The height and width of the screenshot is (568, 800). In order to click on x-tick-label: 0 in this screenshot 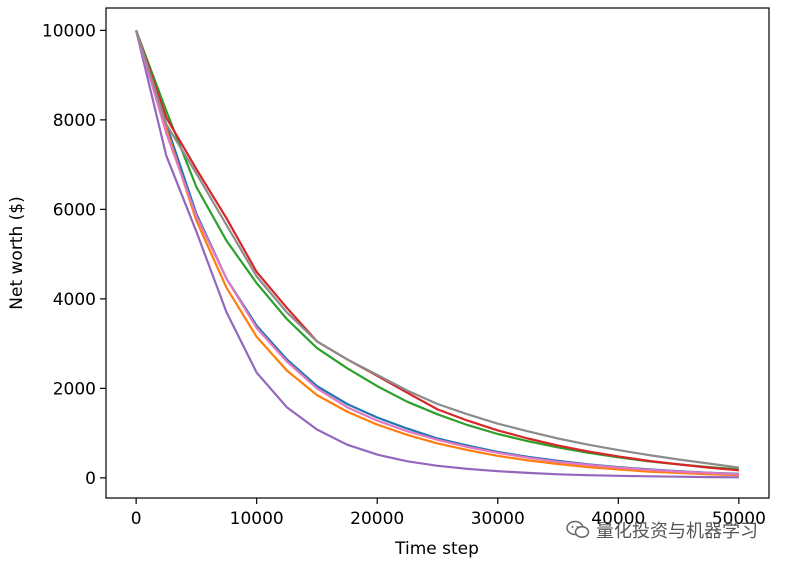, I will do `click(136, 519)`.